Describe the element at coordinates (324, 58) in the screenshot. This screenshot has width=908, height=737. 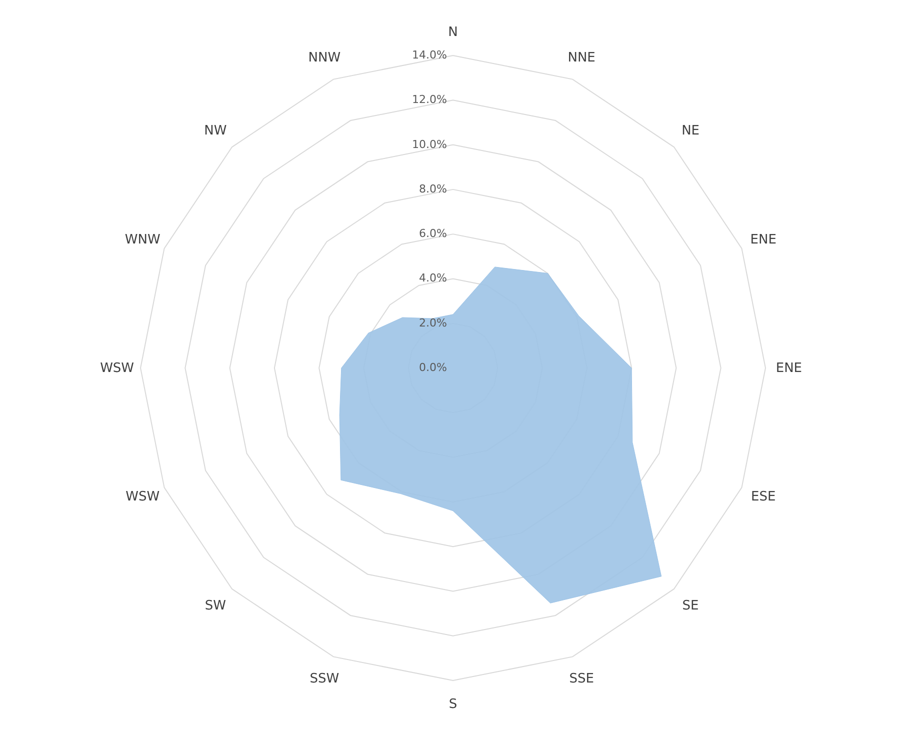
I see `spoke-label: NNW` at that location.